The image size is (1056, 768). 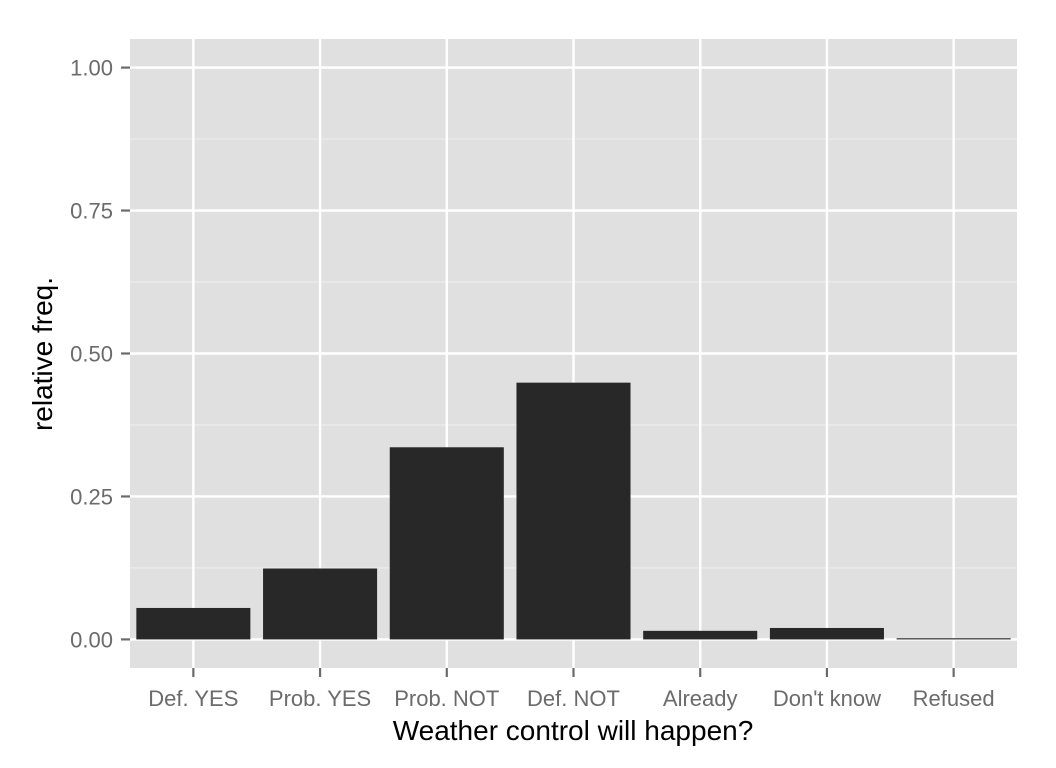 I want to click on x-tick-label: Def. YES, so click(x=193, y=698).